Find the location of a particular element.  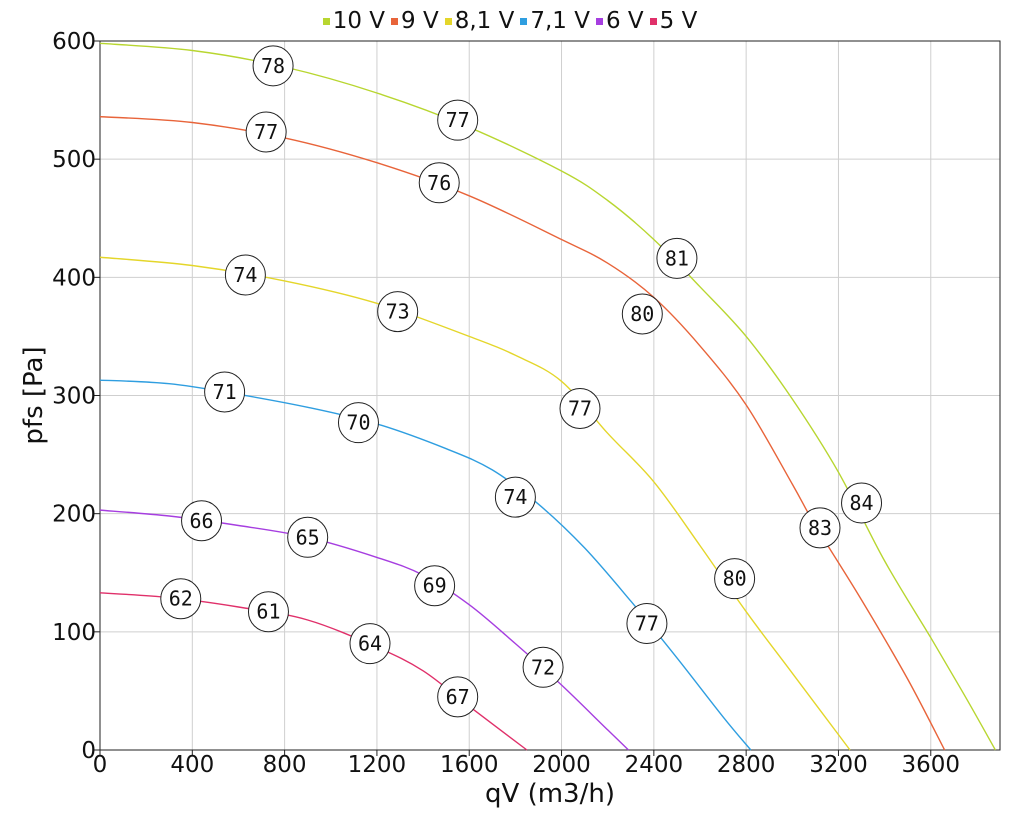

efficiency-label: 62 is located at coordinates (181, 599).